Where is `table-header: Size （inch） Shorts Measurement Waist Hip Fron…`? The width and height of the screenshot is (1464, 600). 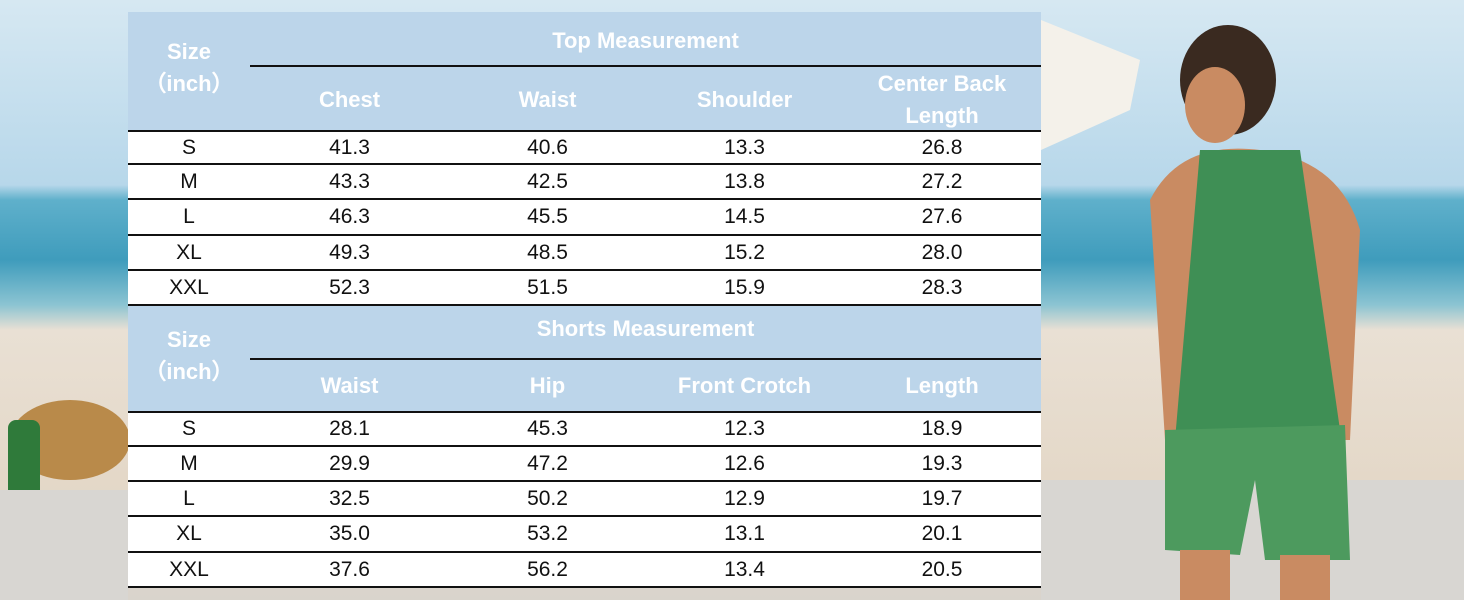 table-header: Size （inch） Shorts Measurement Waist Hip Fron… is located at coordinates (584, 358).